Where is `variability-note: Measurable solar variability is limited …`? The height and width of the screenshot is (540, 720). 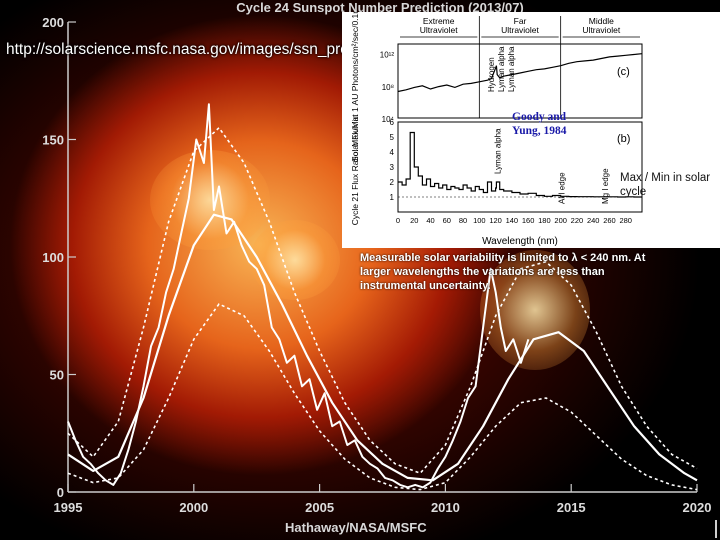
variability-note: Measurable solar variability is limited … is located at coordinates (503, 272).